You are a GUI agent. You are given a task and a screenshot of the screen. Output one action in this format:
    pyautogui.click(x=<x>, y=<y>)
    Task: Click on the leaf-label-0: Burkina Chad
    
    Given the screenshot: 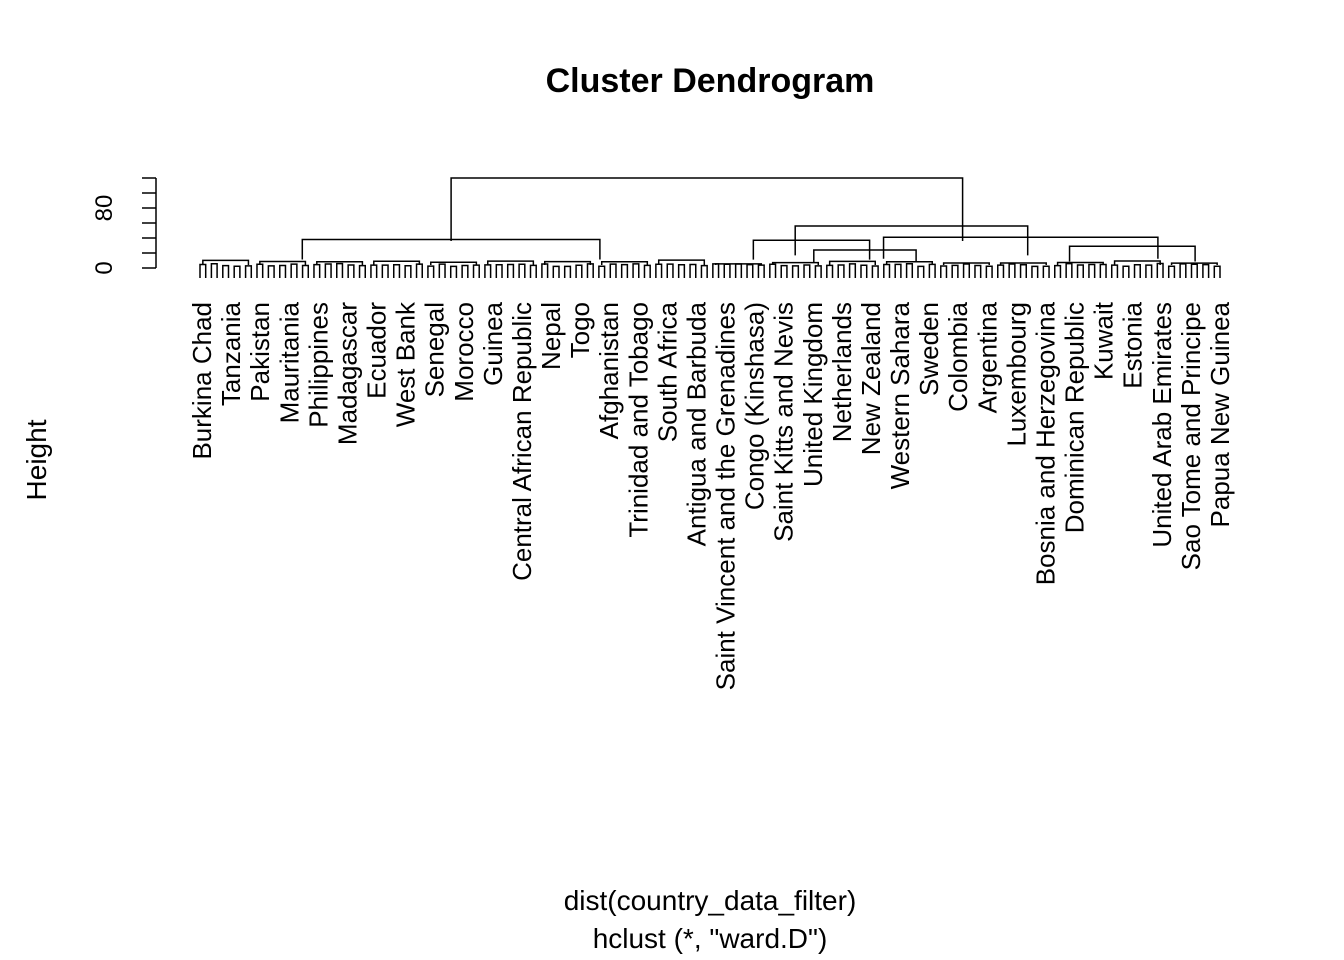 What is the action you would take?
    pyautogui.click(x=202, y=381)
    